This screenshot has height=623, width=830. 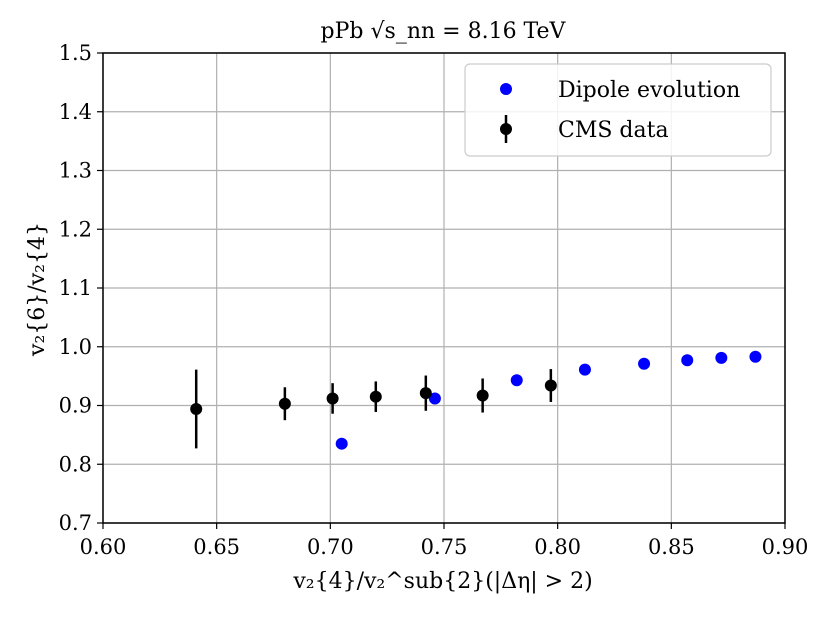 What do you see at coordinates (444, 547) in the screenshot?
I see `x-tick-label: 0.75` at bounding box center [444, 547].